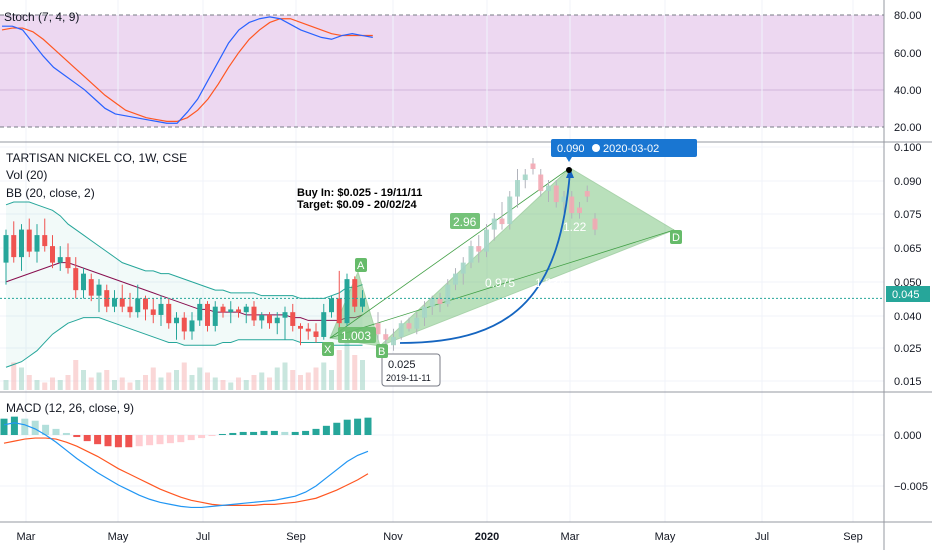  I want to click on stoch-k-line, so click(187, 70).